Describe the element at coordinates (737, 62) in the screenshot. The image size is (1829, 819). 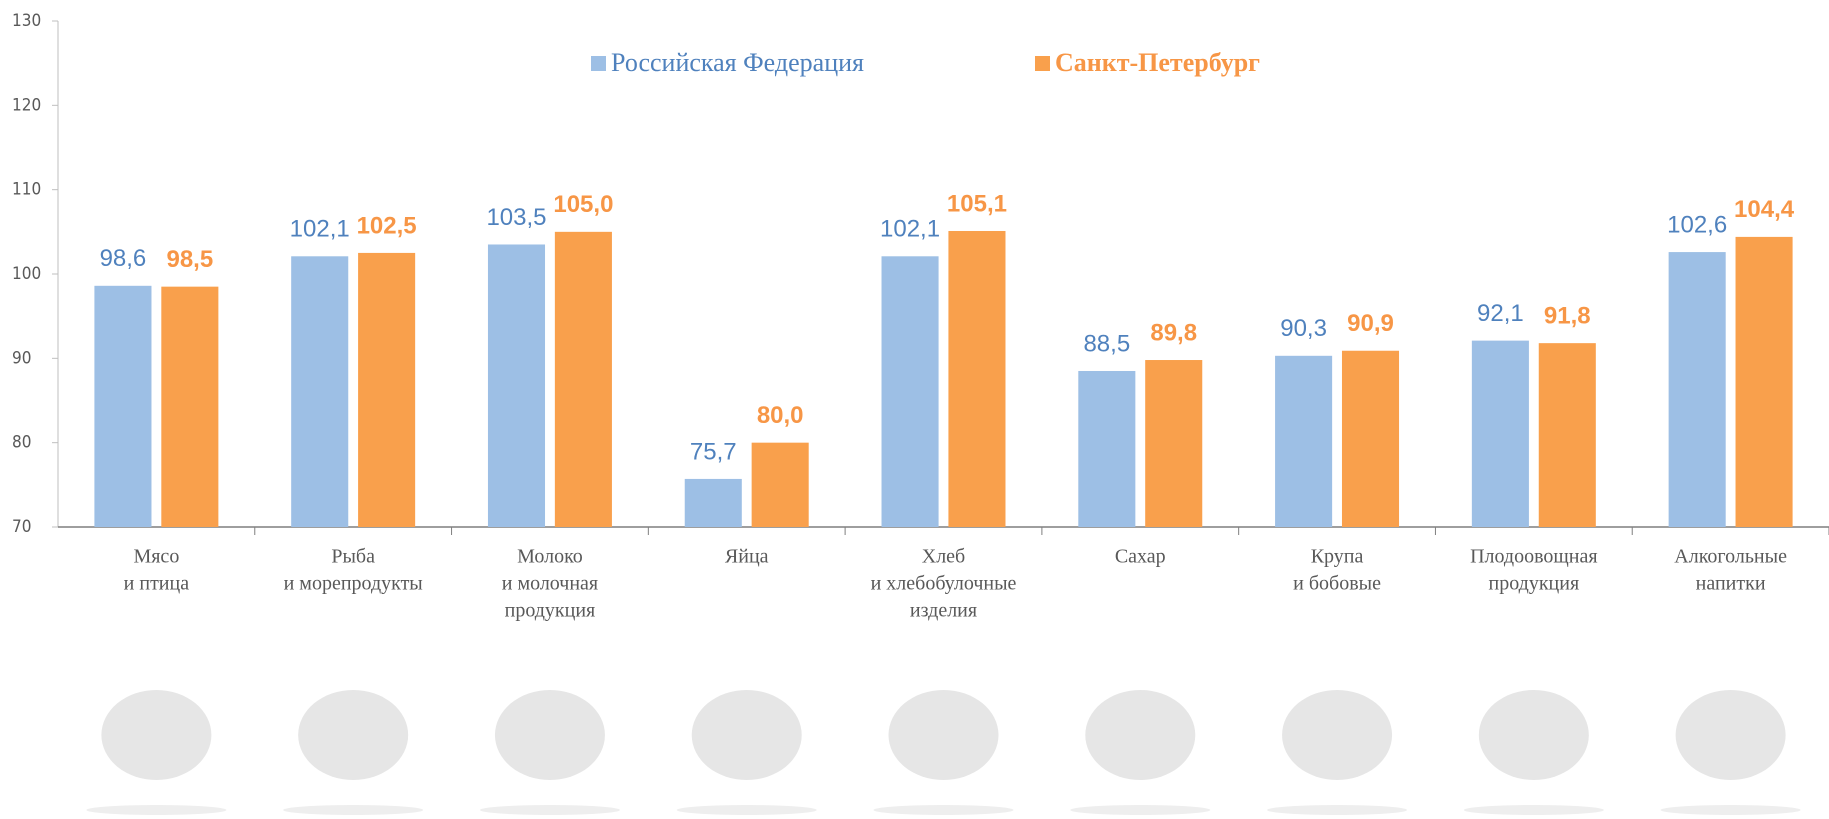
I see `legend-label: Российская Федерация` at that location.